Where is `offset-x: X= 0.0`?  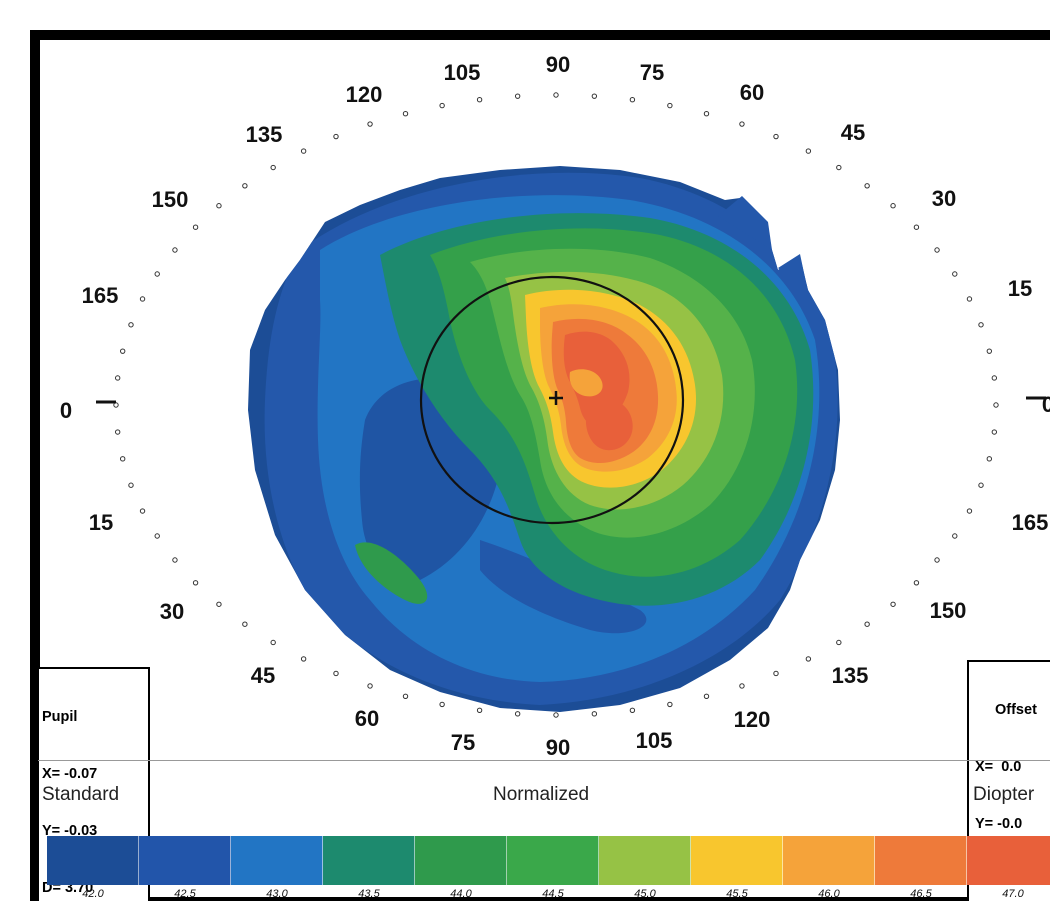 offset-x: X= 0.0 is located at coordinates (998, 767).